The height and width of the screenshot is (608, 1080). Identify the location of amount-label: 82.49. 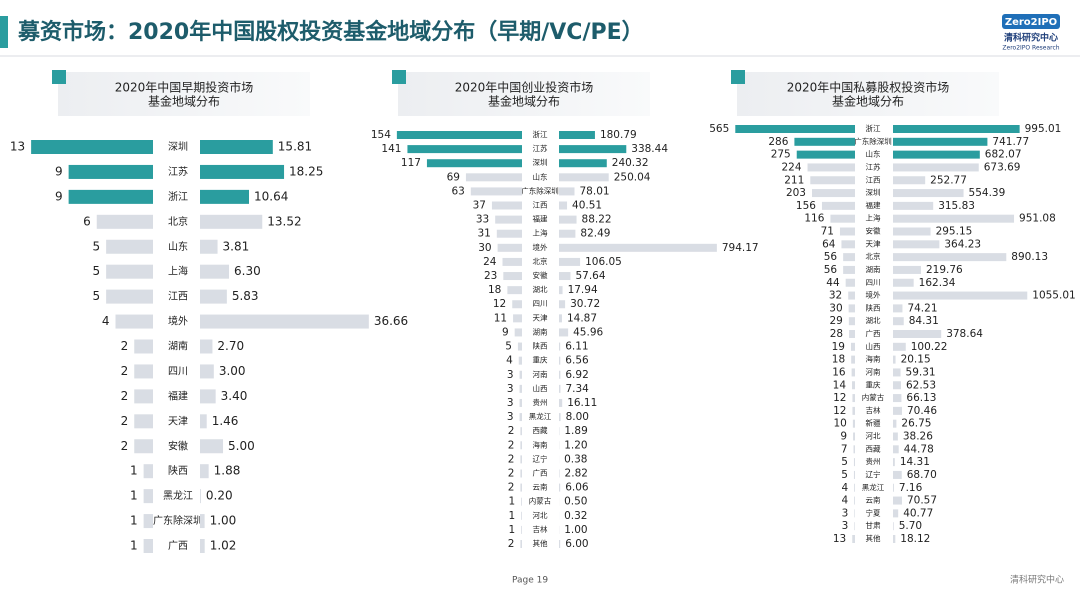
(595, 234).